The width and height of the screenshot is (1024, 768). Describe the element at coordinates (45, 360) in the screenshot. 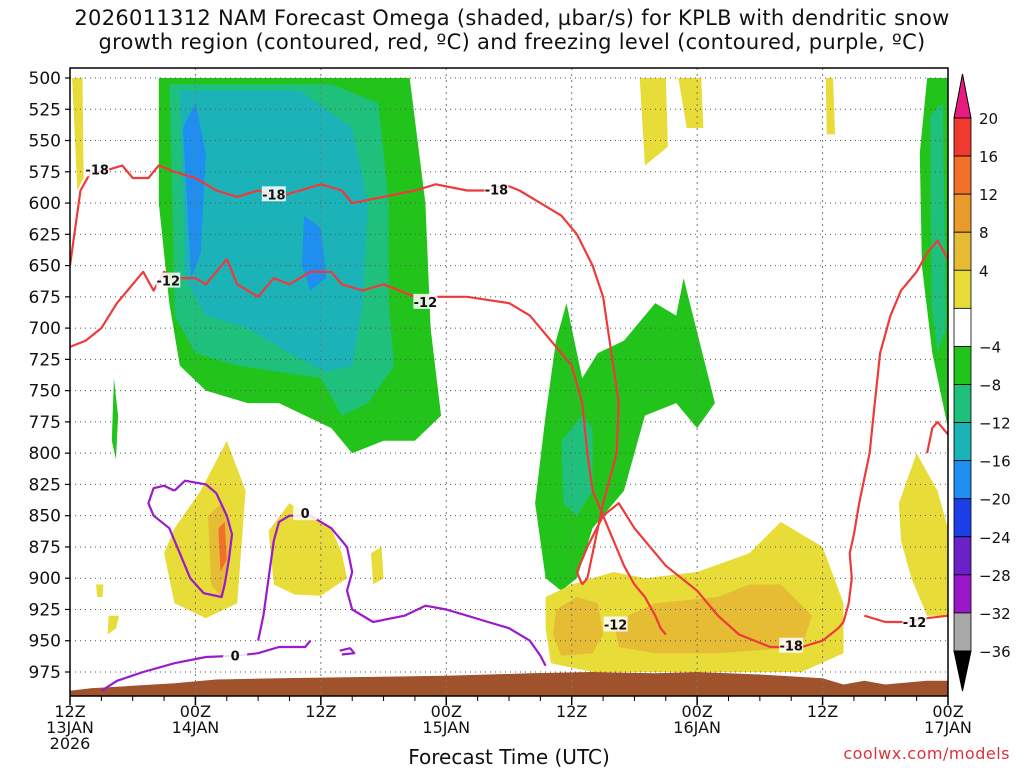

I see `y-tick-label: 725` at that location.